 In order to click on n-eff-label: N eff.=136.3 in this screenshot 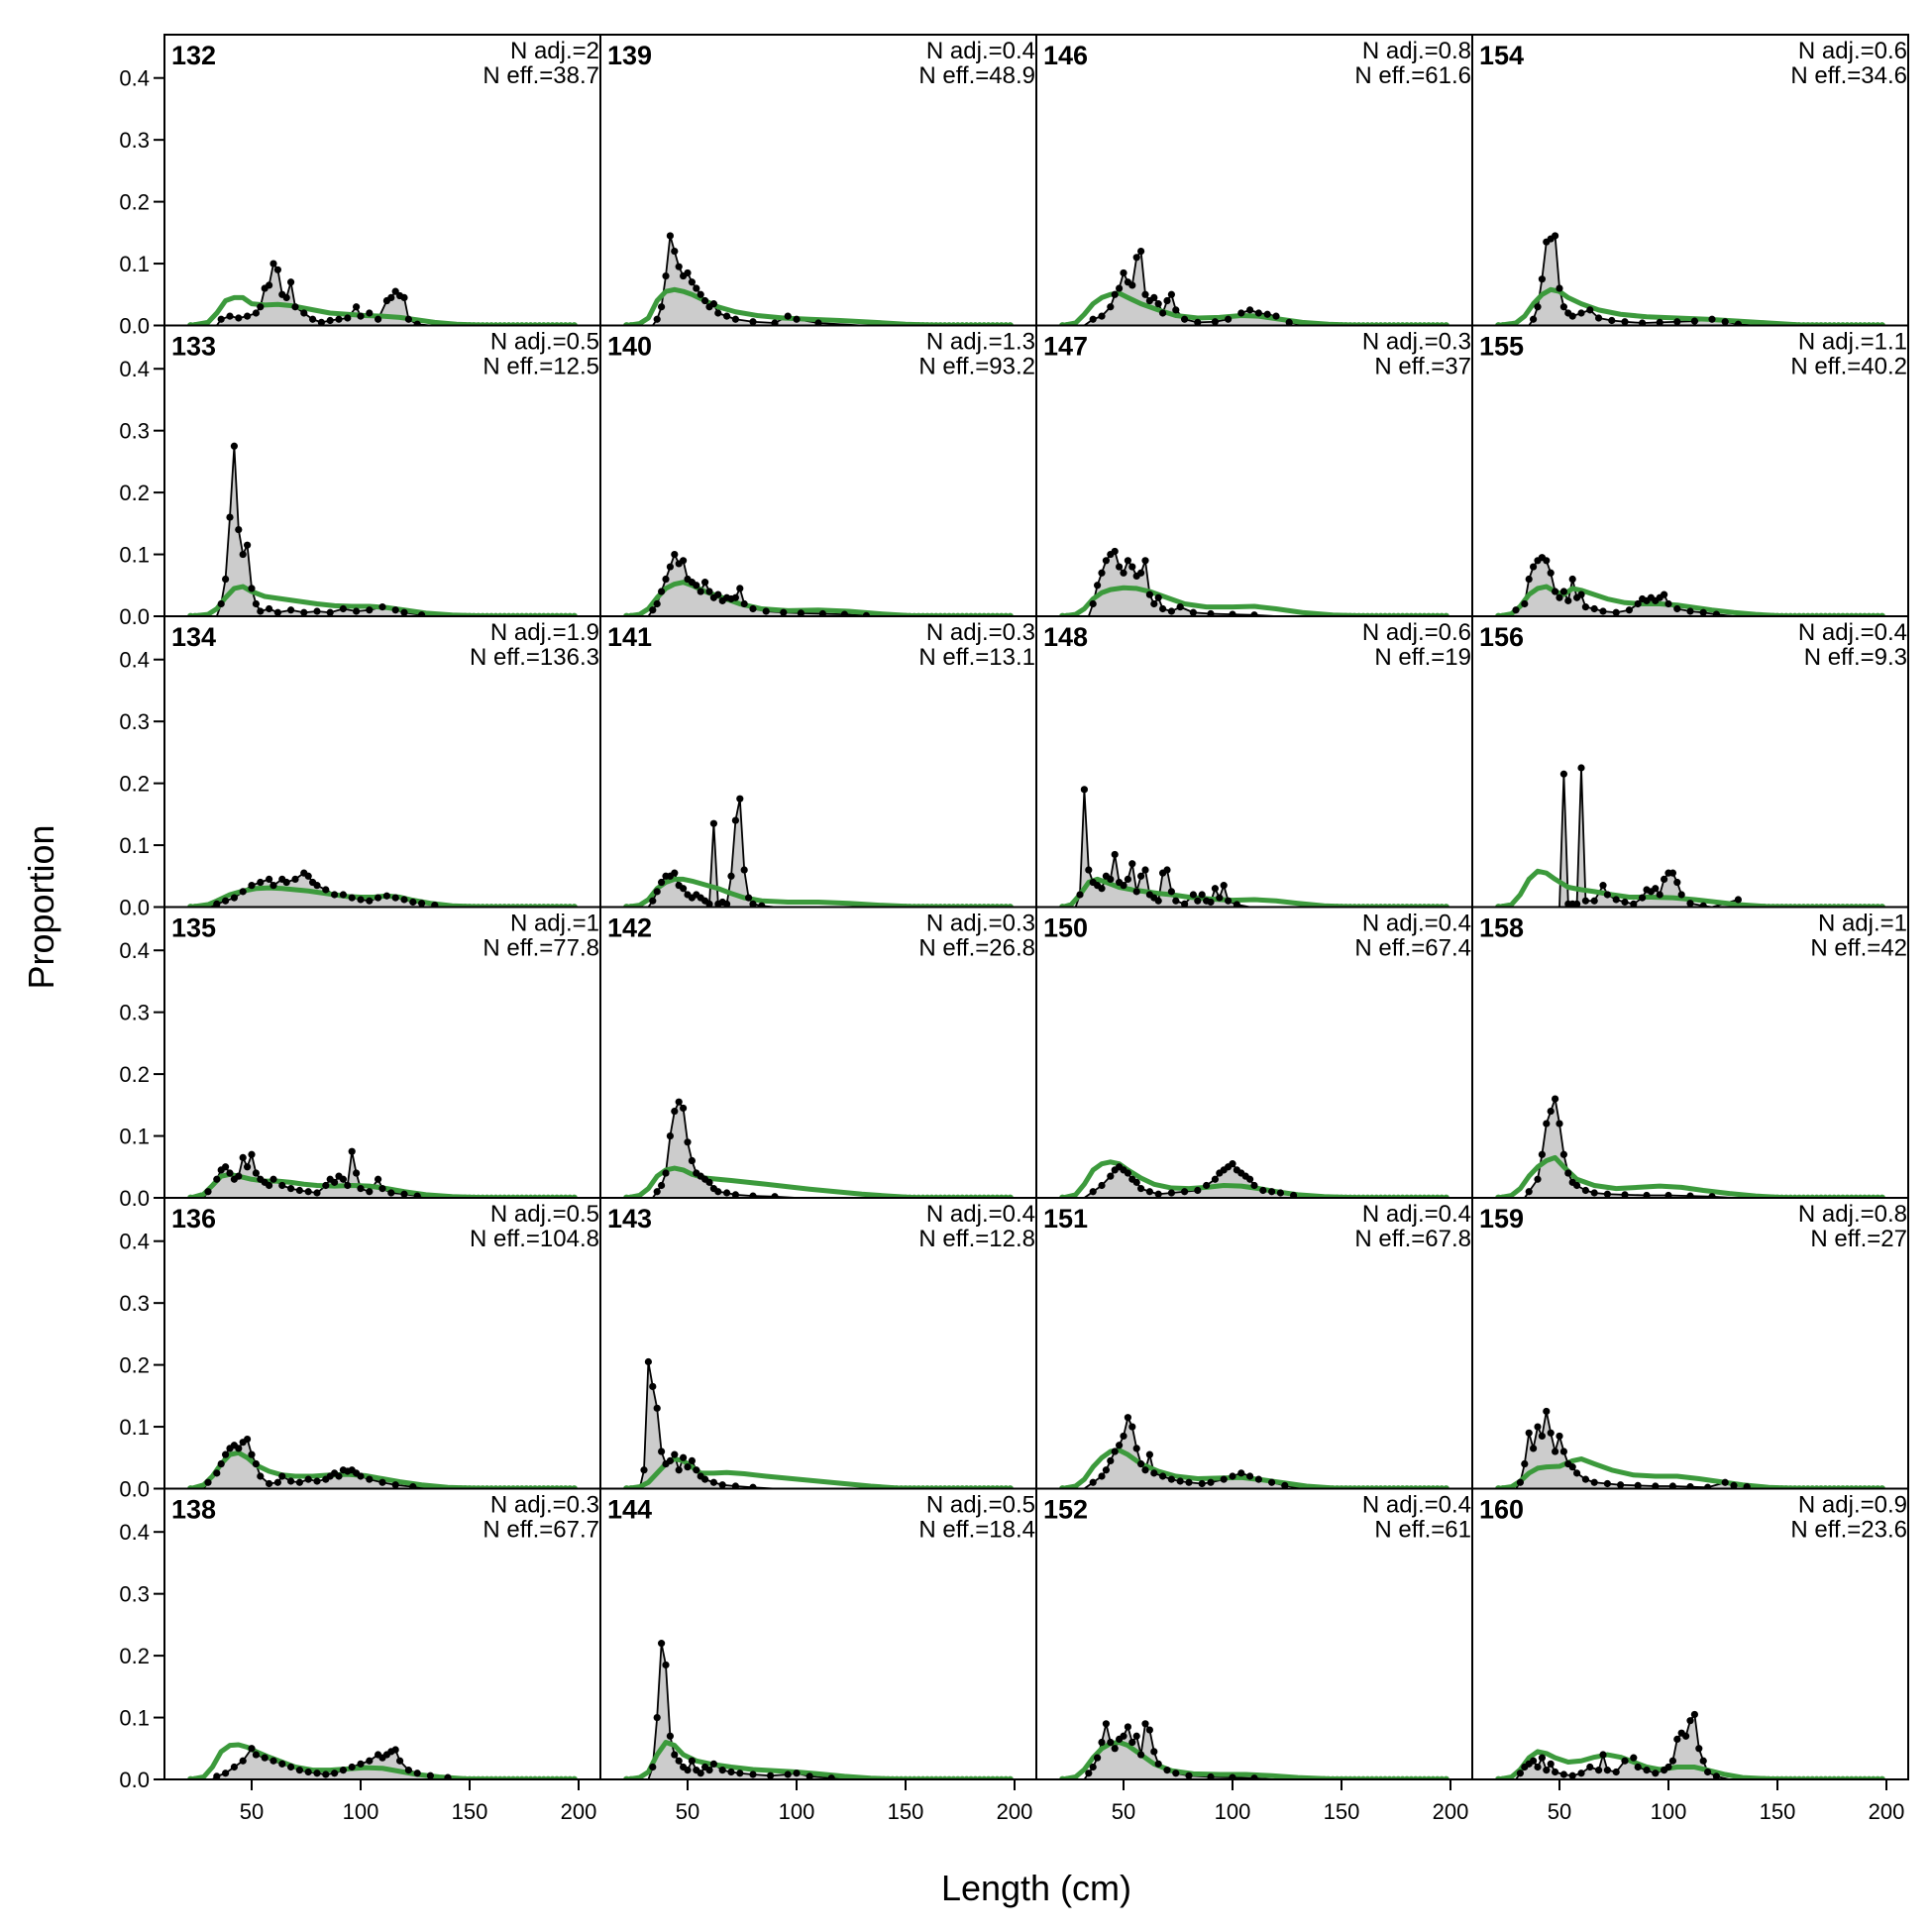, I will do `click(535, 657)`.